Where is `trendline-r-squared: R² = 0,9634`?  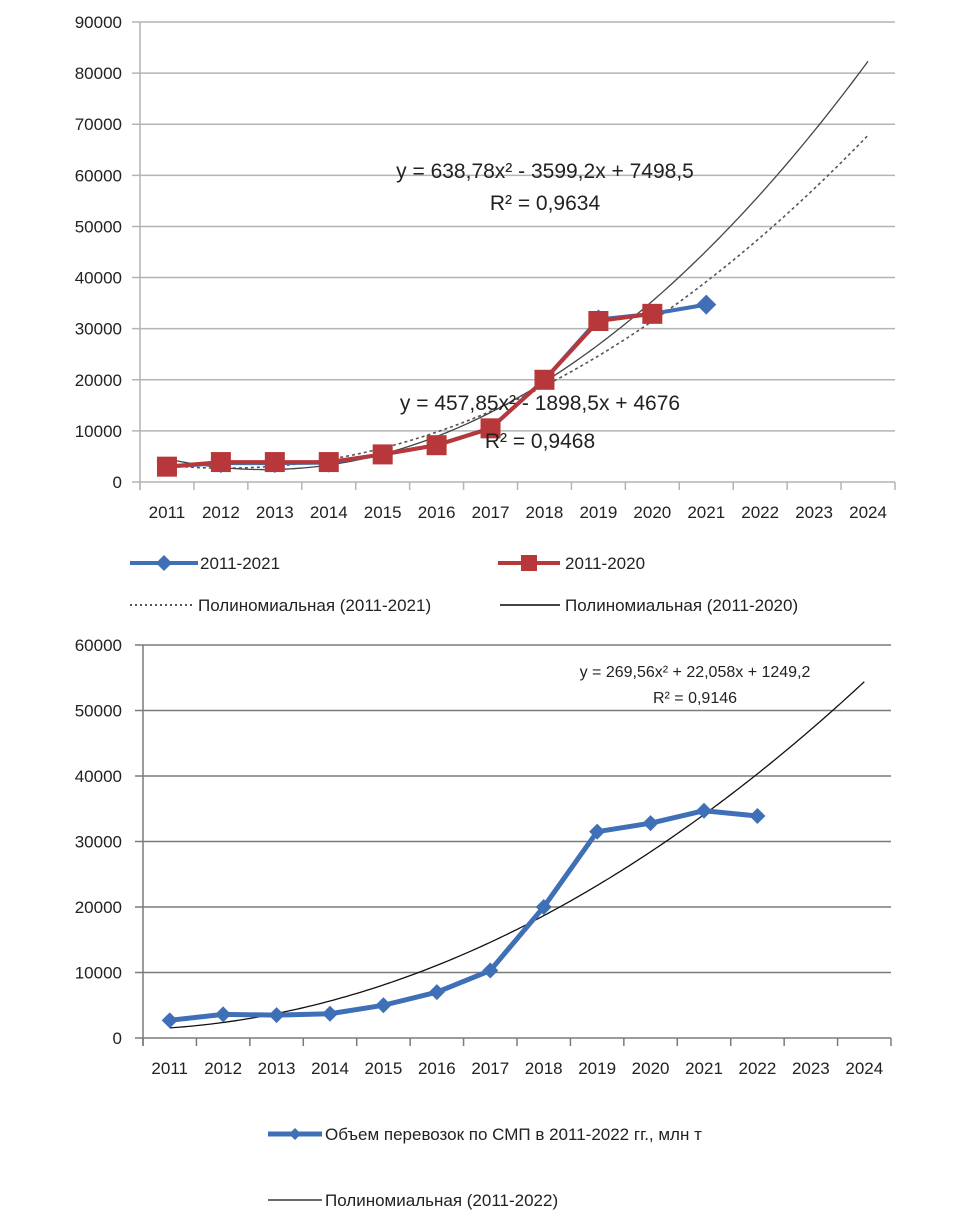 trendline-r-squared: R² = 0,9634 is located at coordinates (545, 203).